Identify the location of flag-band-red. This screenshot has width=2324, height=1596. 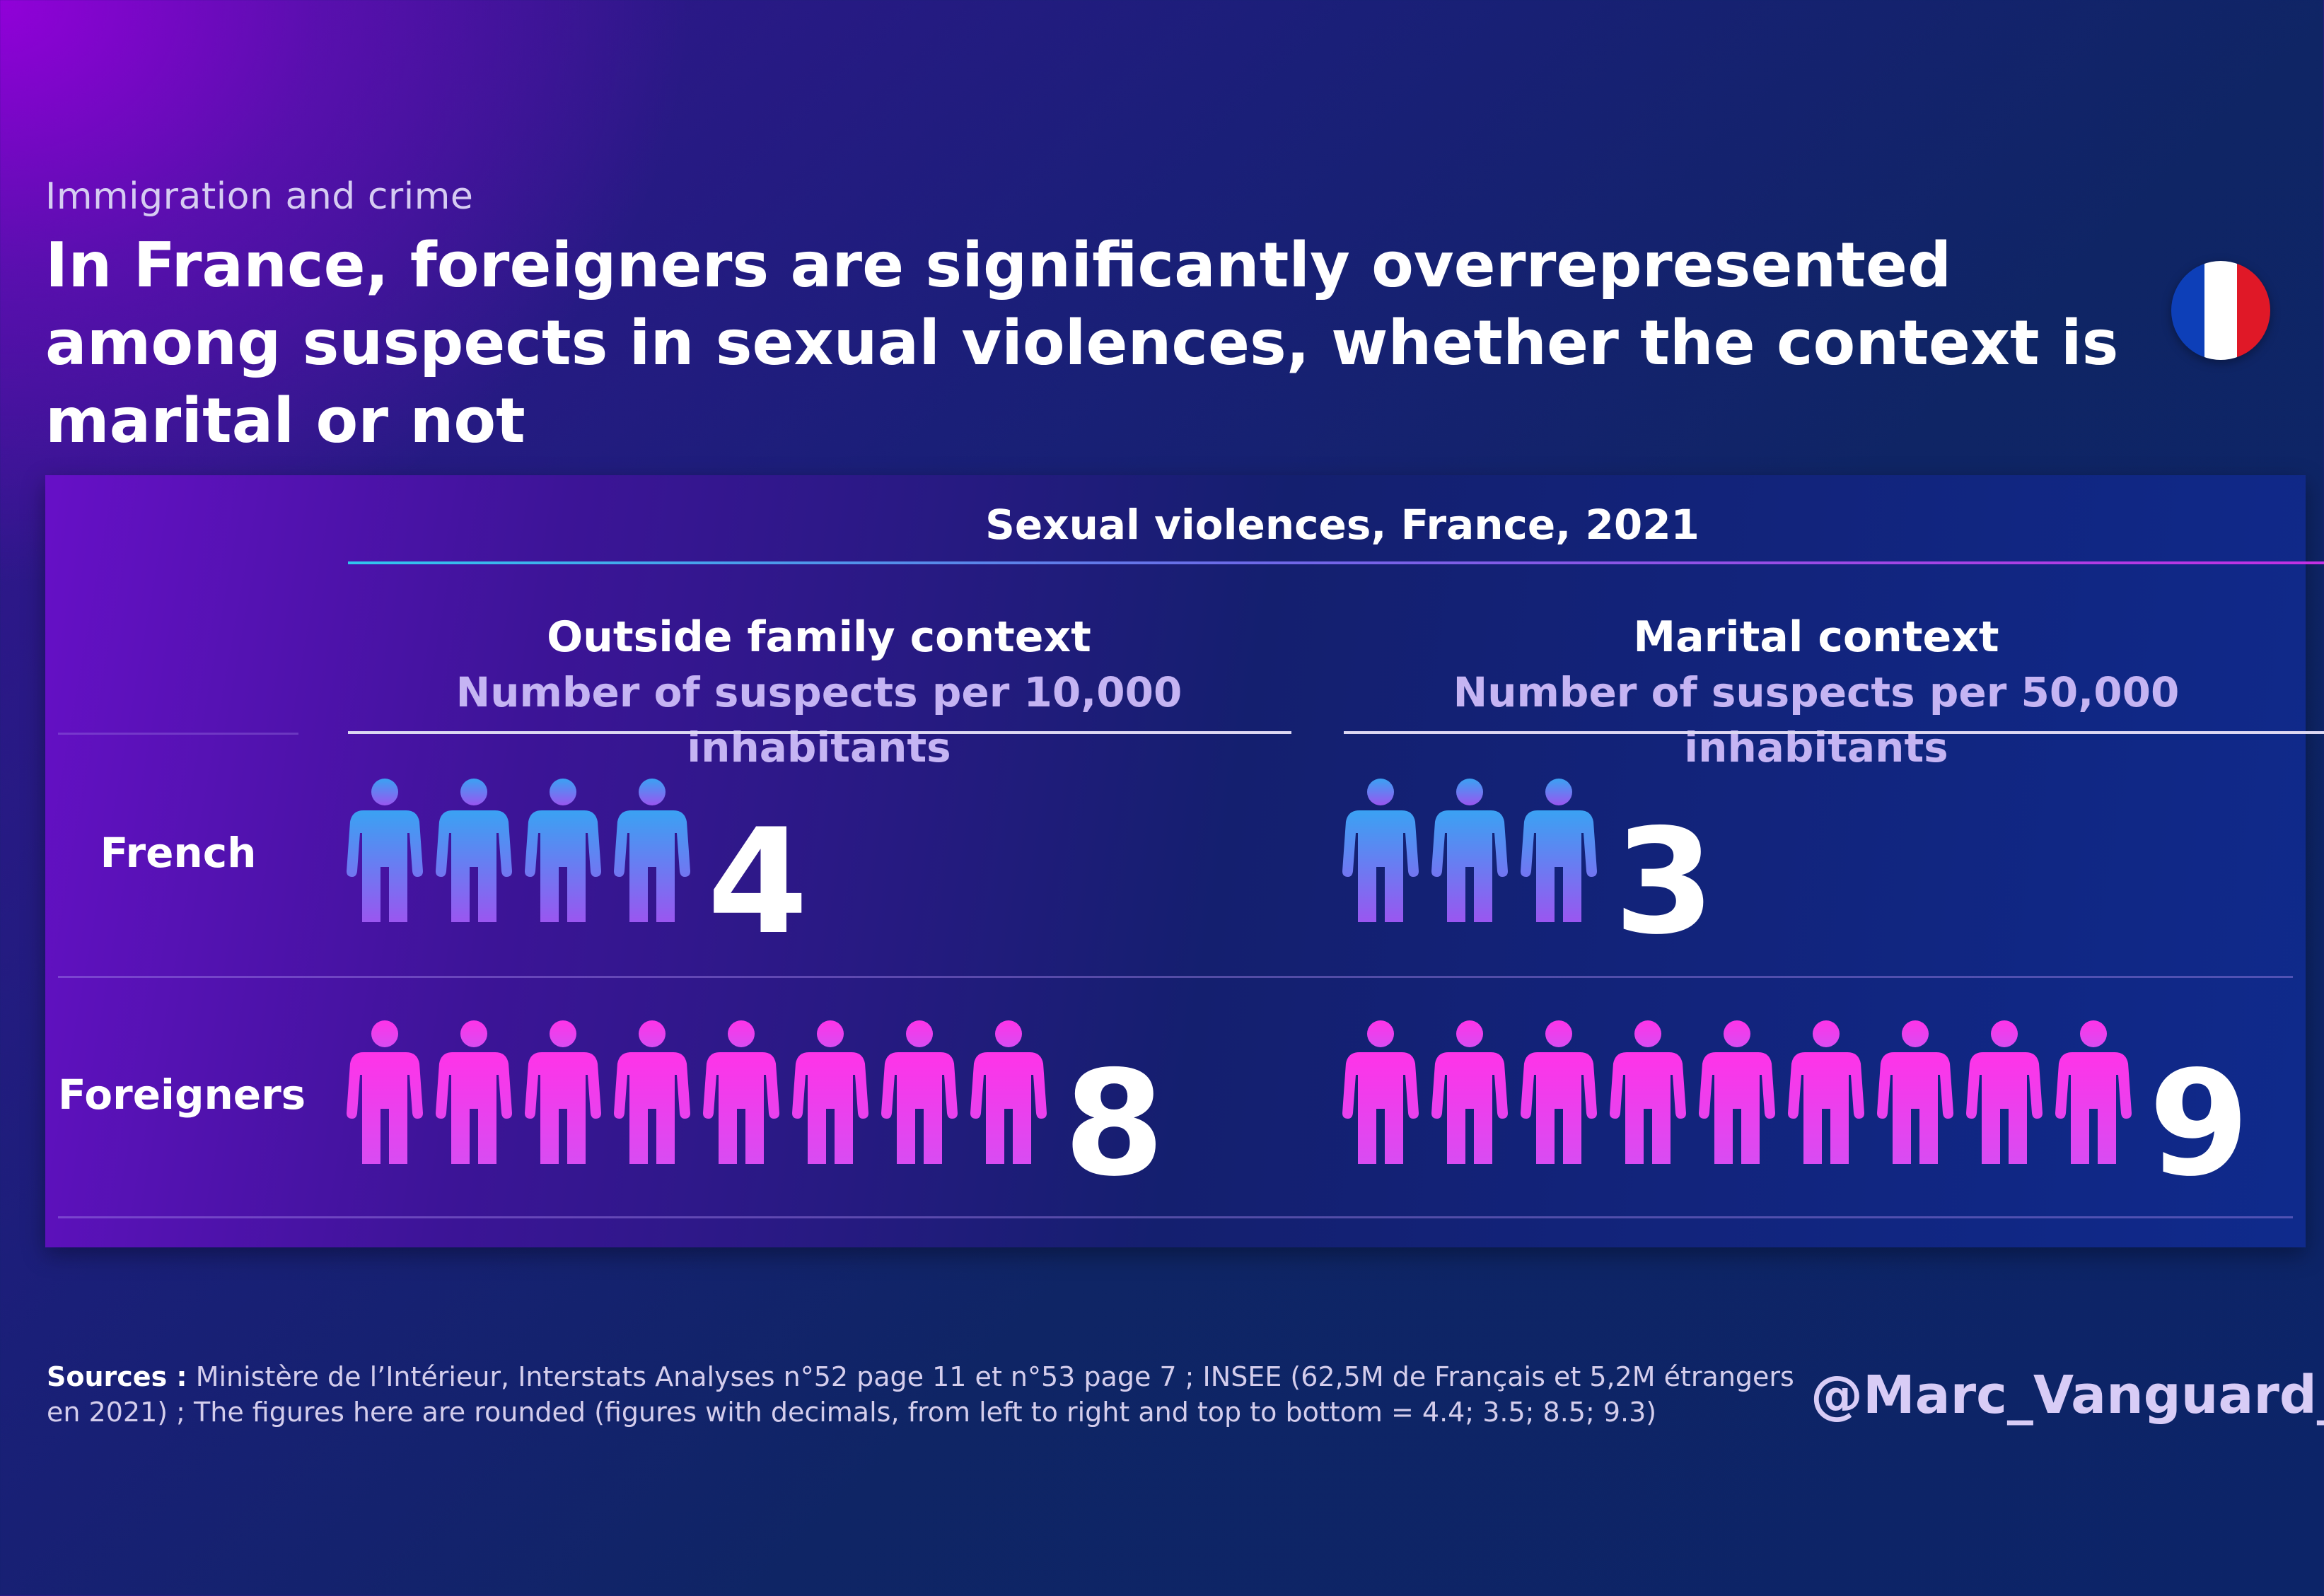
(2253, 310).